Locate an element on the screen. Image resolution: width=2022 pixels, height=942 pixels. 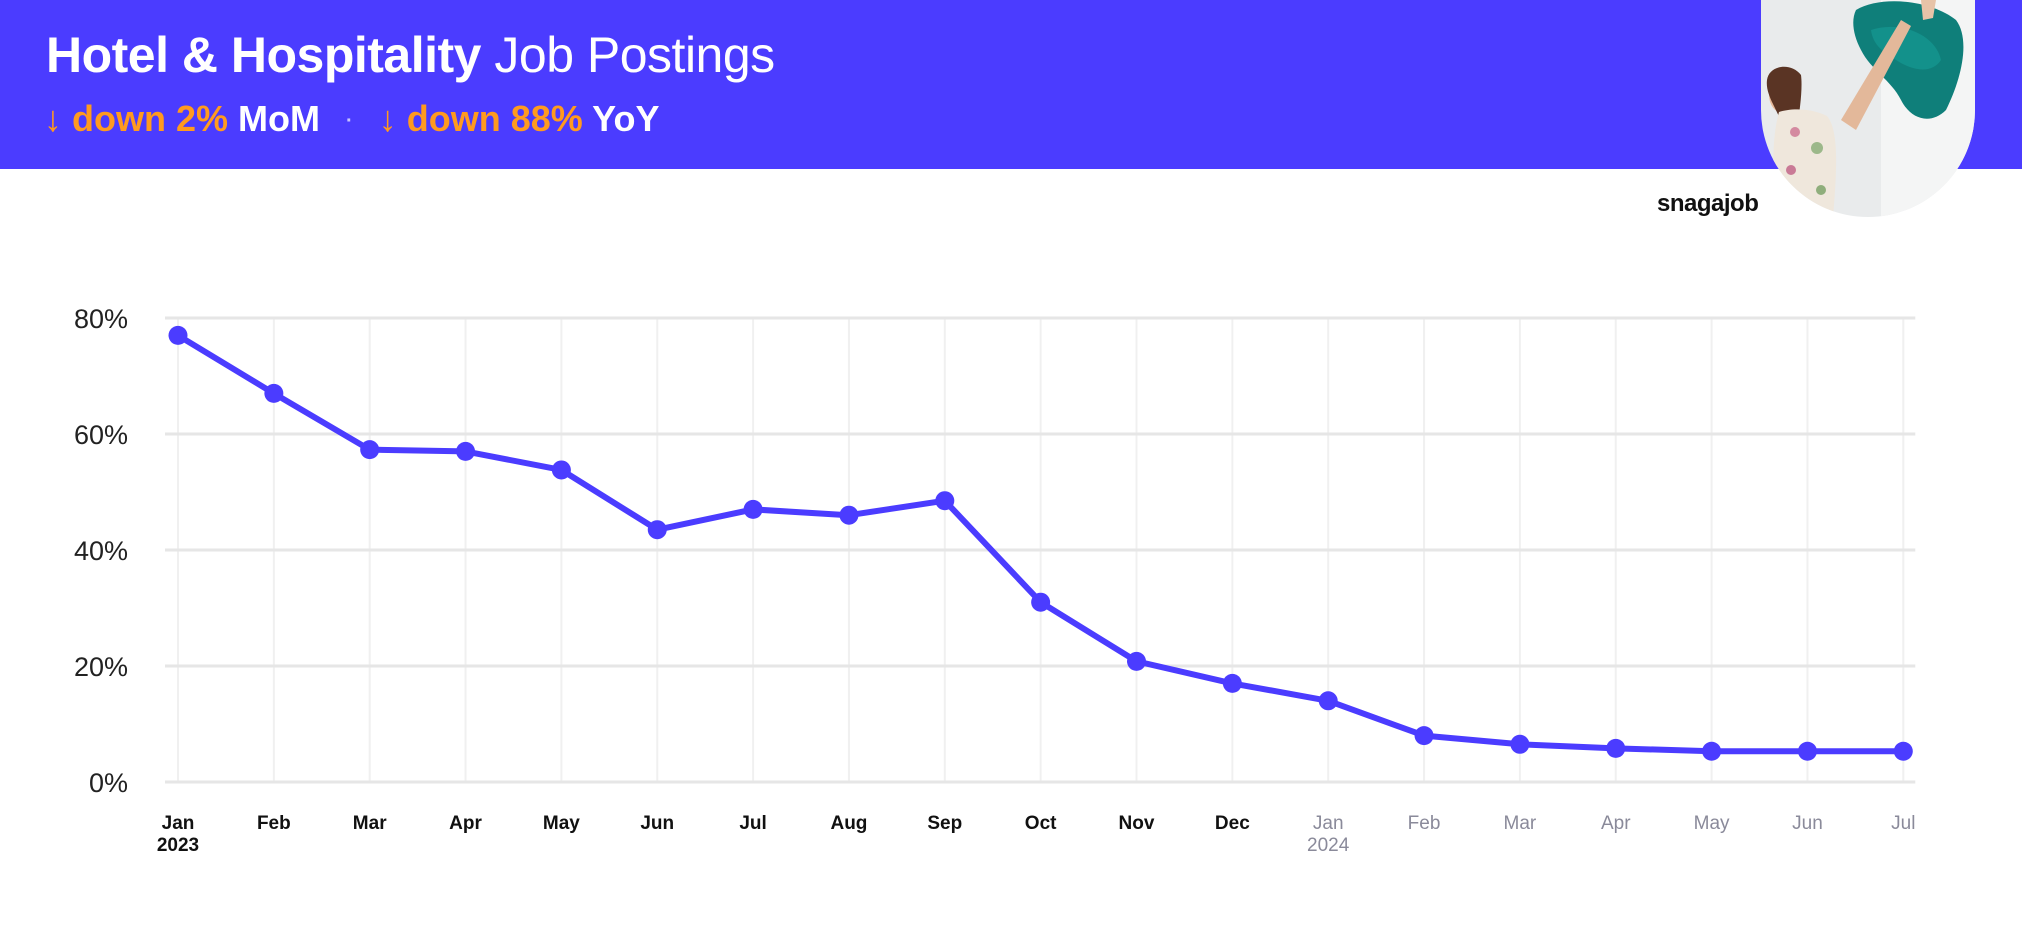
yoy-change: down 88% is located at coordinates (494, 118).